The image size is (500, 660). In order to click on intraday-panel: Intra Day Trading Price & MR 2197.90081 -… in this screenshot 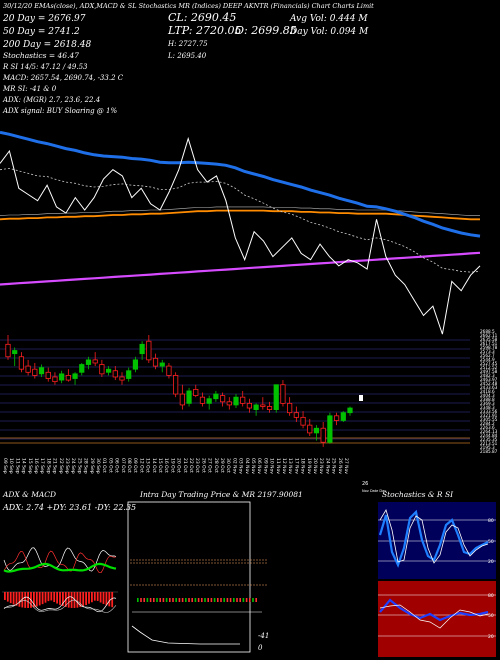, I will do `click(215, 571)`.